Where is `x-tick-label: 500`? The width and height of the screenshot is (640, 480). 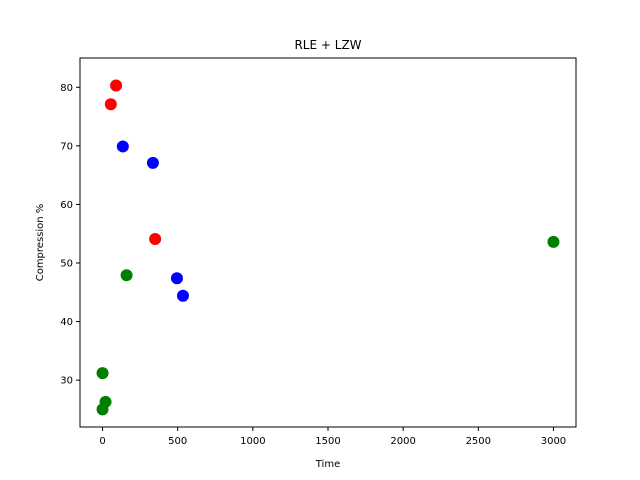
x-tick-label: 500 is located at coordinates (177, 441).